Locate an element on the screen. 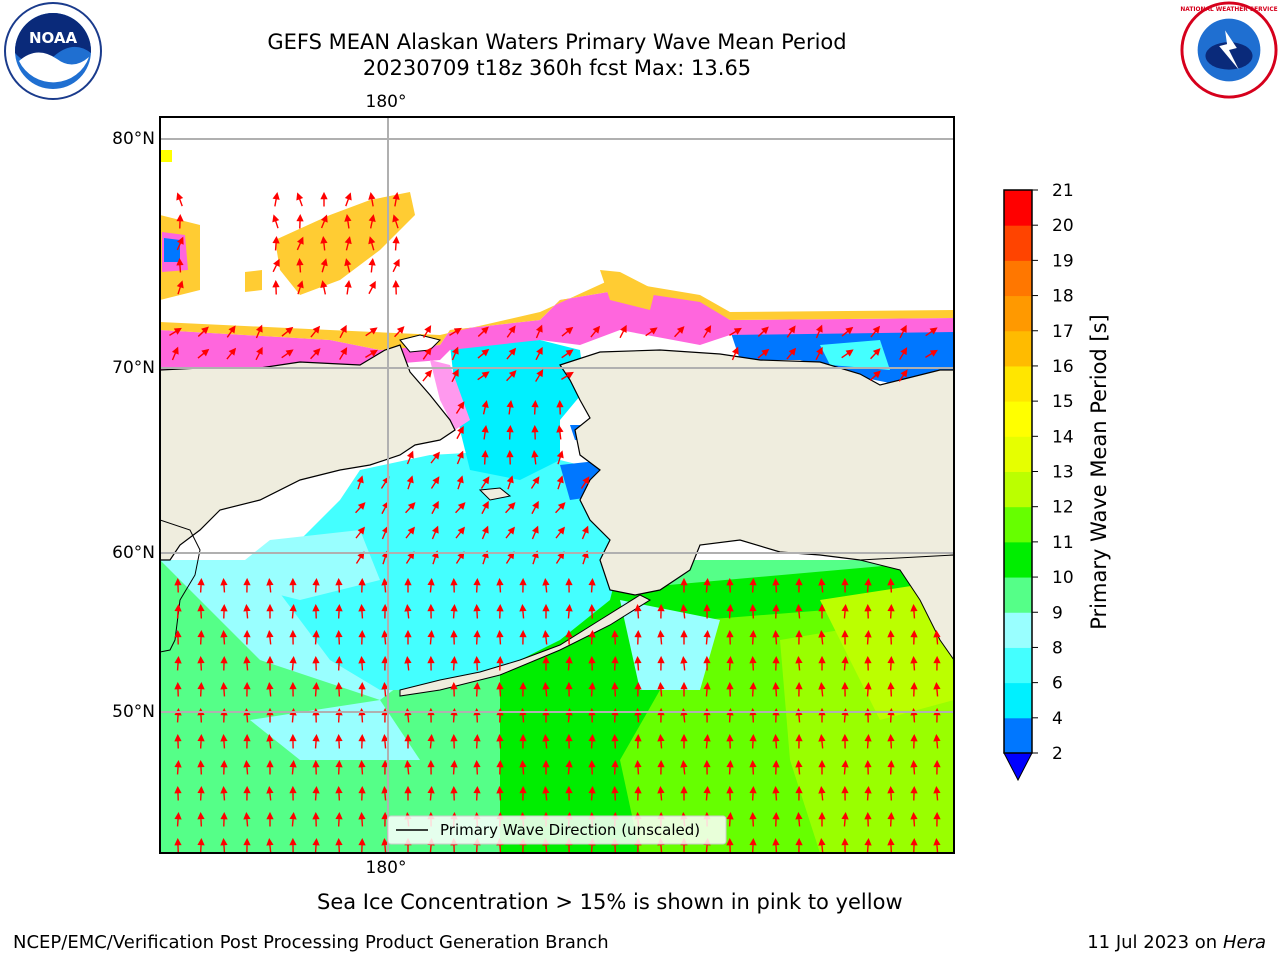 The height and width of the screenshot is (960, 1280). colorbar-tick-label: 8 is located at coordinates (1057, 648).